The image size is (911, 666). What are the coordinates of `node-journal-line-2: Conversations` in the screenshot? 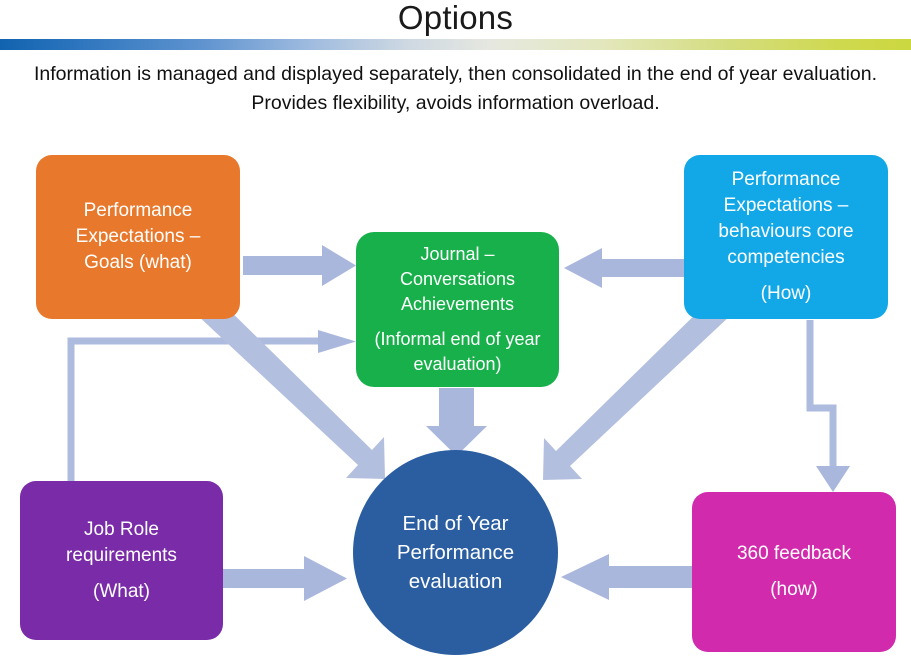 It's located at (457, 279).